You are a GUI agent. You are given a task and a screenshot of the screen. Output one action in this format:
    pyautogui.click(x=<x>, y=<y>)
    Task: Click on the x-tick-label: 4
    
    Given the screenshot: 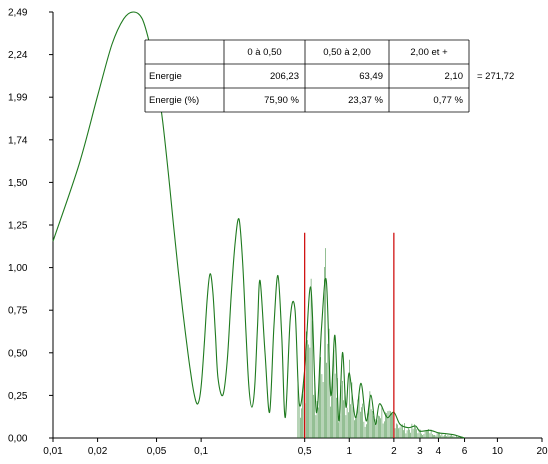 What is the action you would take?
    pyautogui.click(x=439, y=451)
    